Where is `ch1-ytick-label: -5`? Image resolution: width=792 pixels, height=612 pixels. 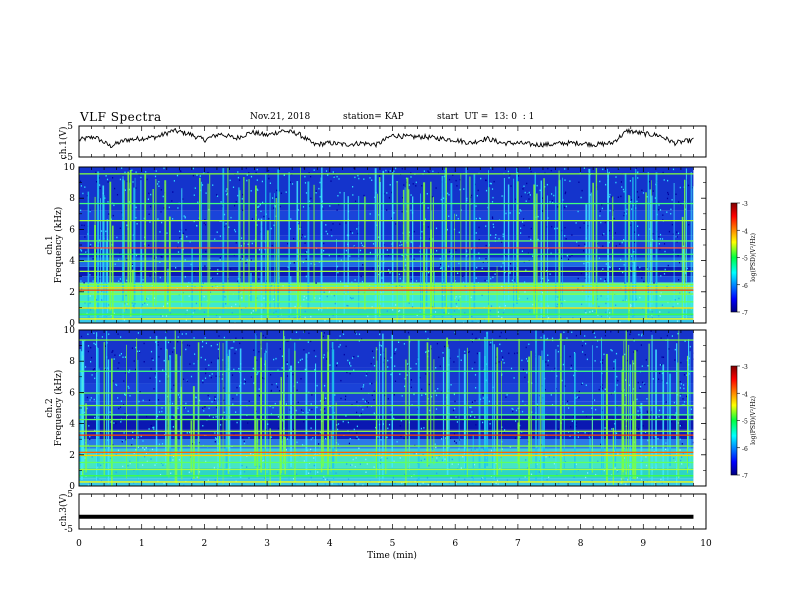
ch1-ytick-label: -5 is located at coordinates (68, 158).